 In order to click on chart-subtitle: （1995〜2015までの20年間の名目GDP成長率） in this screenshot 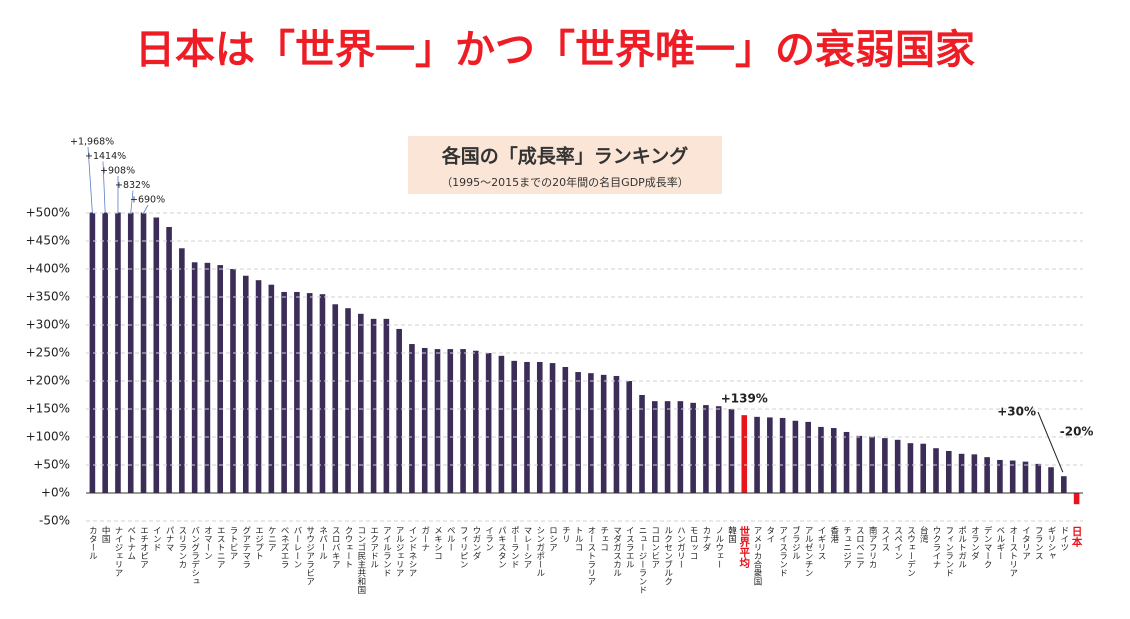, I will do `click(565, 182)`.